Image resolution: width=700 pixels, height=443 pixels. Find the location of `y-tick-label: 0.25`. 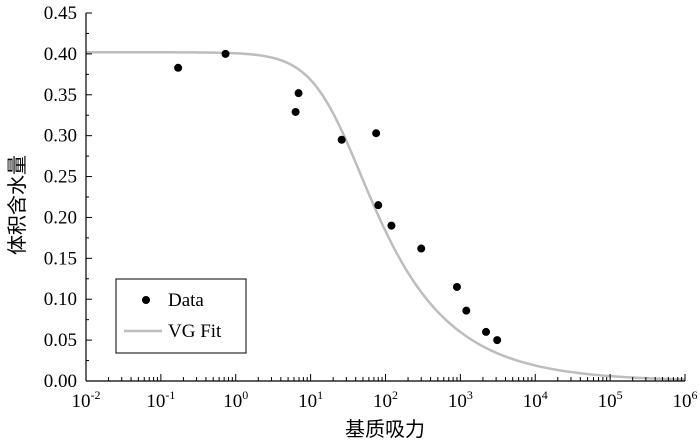

y-tick-label: 0.25 is located at coordinates (60, 177).